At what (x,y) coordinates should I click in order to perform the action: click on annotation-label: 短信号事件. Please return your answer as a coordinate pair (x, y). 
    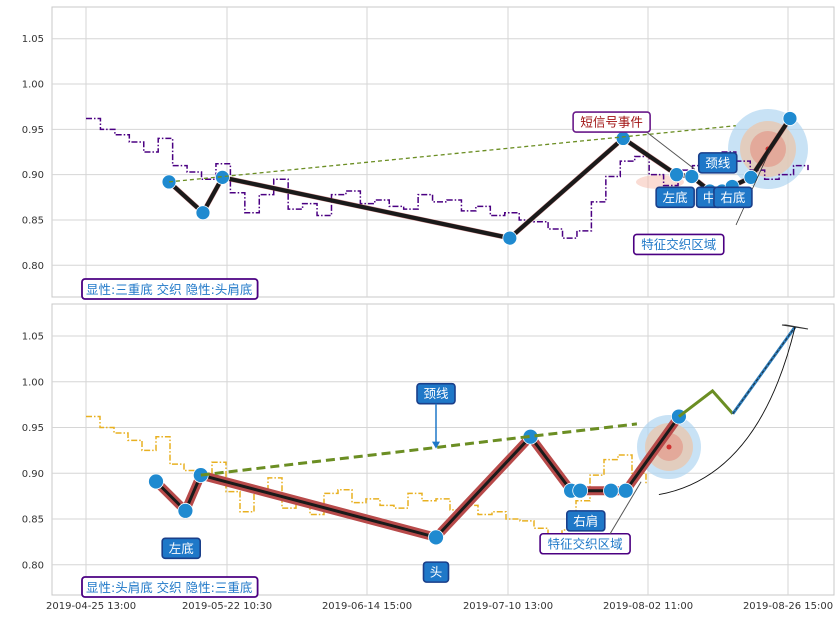
    Looking at the image, I should click on (611, 122).